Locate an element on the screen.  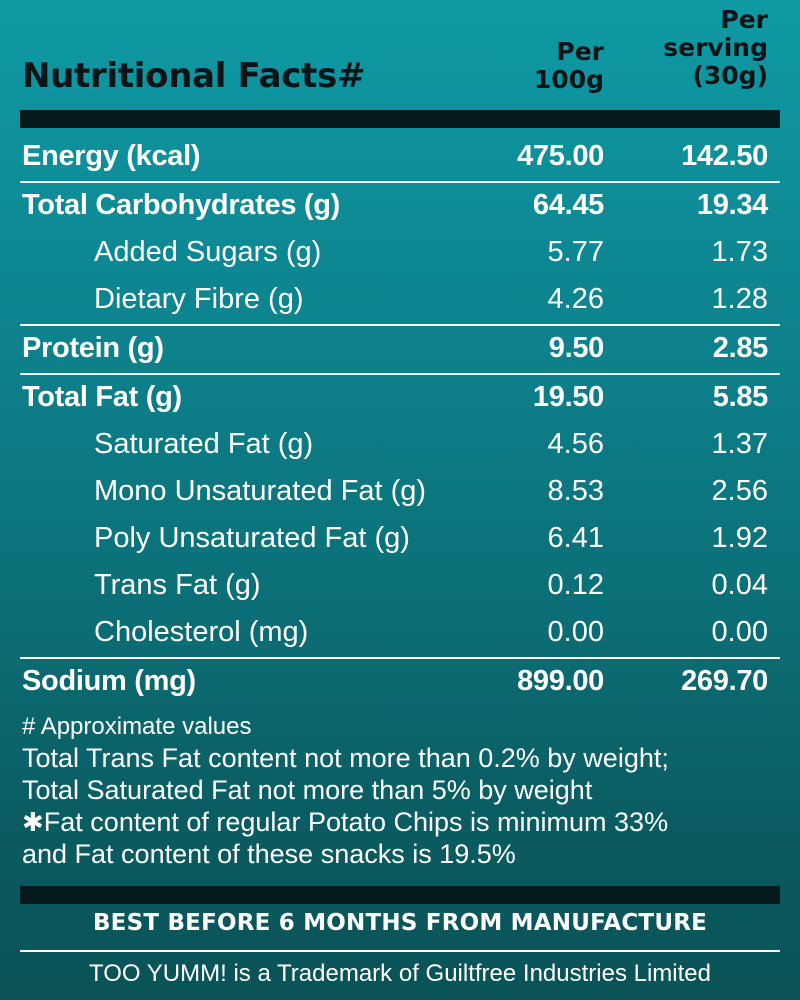
nutrient-row: Mono Unsaturated Fat (g) 8.53 2.56 is located at coordinates (400, 492).